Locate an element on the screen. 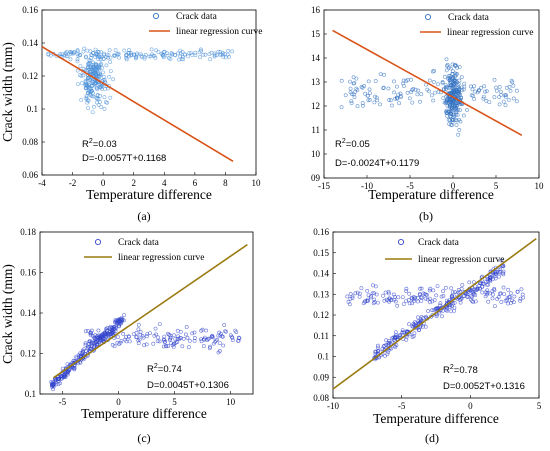 The image size is (550, 451). r-squared-value: =0.03 is located at coordinates (105, 144).